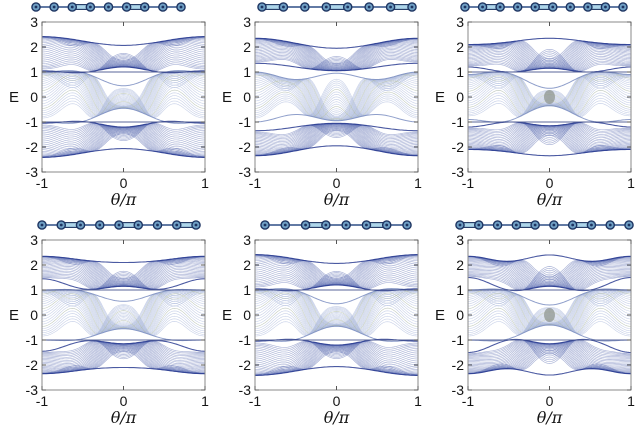  I want to click on y-tick-label: 1, so click(34, 72).